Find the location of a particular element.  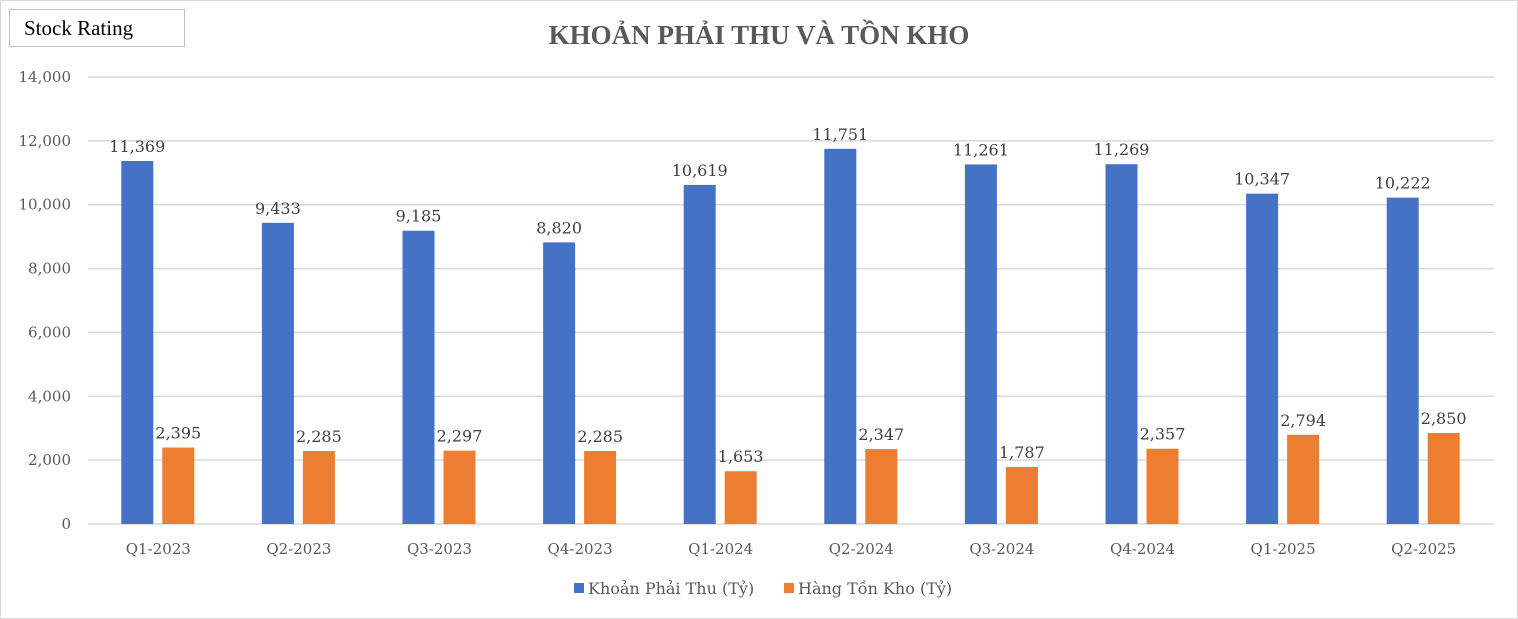

data-label: 2,357 is located at coordinates (1163, 434).